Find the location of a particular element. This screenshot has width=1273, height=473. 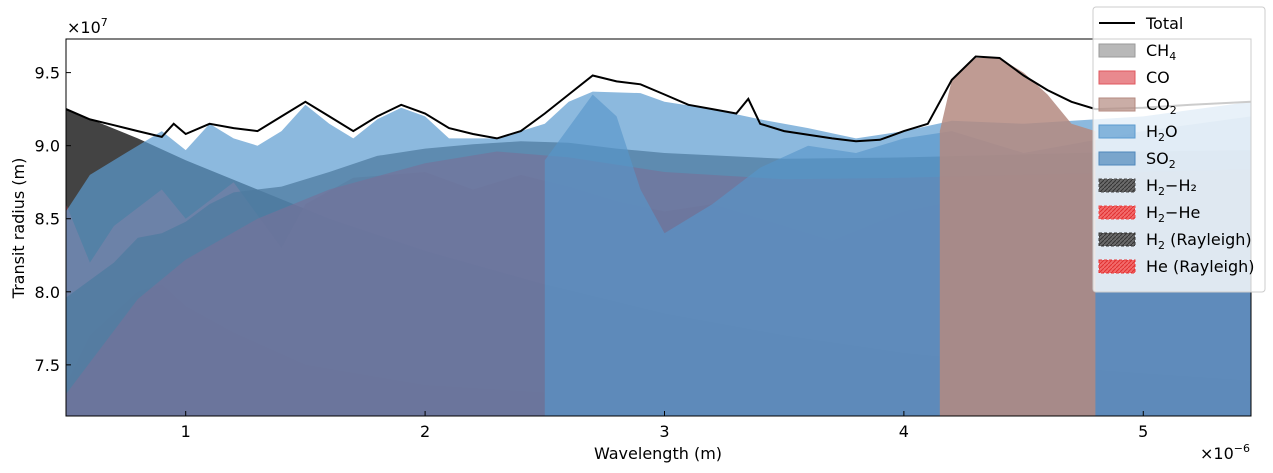

legend-label-heray: He (Rayleigh) is located at coordinates (1200, 266).